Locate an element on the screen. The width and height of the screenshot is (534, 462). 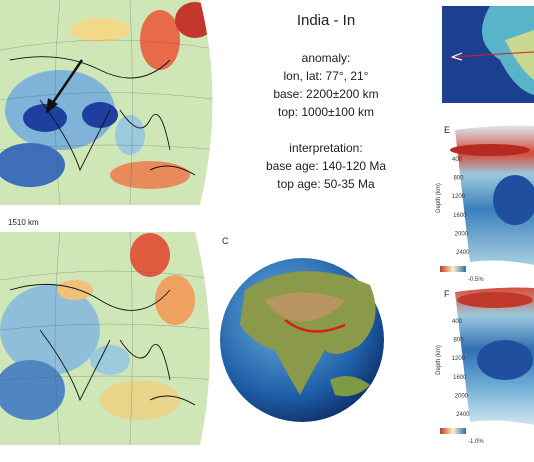
inset-map is located at coordinates (488, 54).